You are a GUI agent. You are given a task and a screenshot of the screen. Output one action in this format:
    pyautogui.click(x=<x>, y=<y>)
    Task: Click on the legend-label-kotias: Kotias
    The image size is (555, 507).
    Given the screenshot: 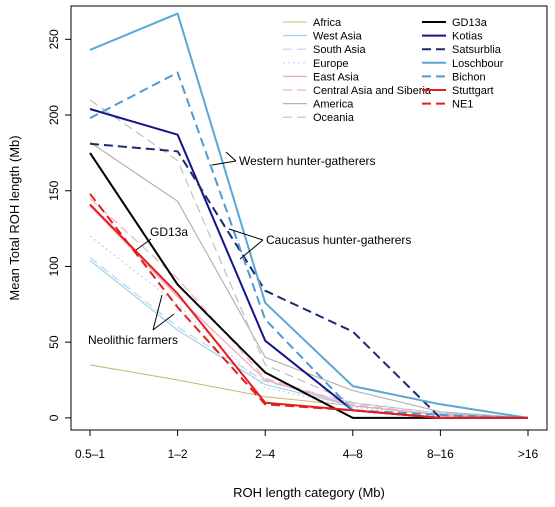 What is the action you would take?
    pyautogui.click(x=467, y=37)
    